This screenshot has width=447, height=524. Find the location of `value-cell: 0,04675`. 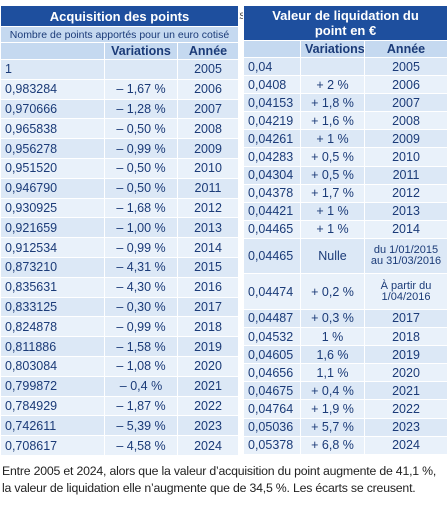

value-cell: 0,04675 is located at coordinates (272, 391).